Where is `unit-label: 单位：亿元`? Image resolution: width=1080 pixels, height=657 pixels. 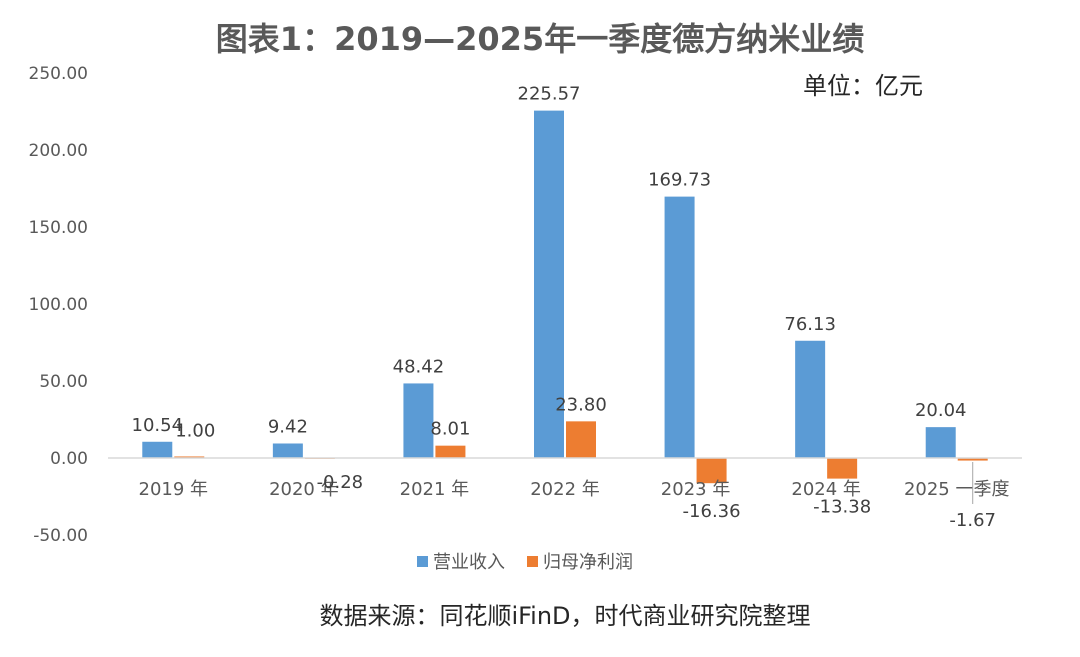
unit-label: 单位：亿元 is located at coordinates (863, 86).